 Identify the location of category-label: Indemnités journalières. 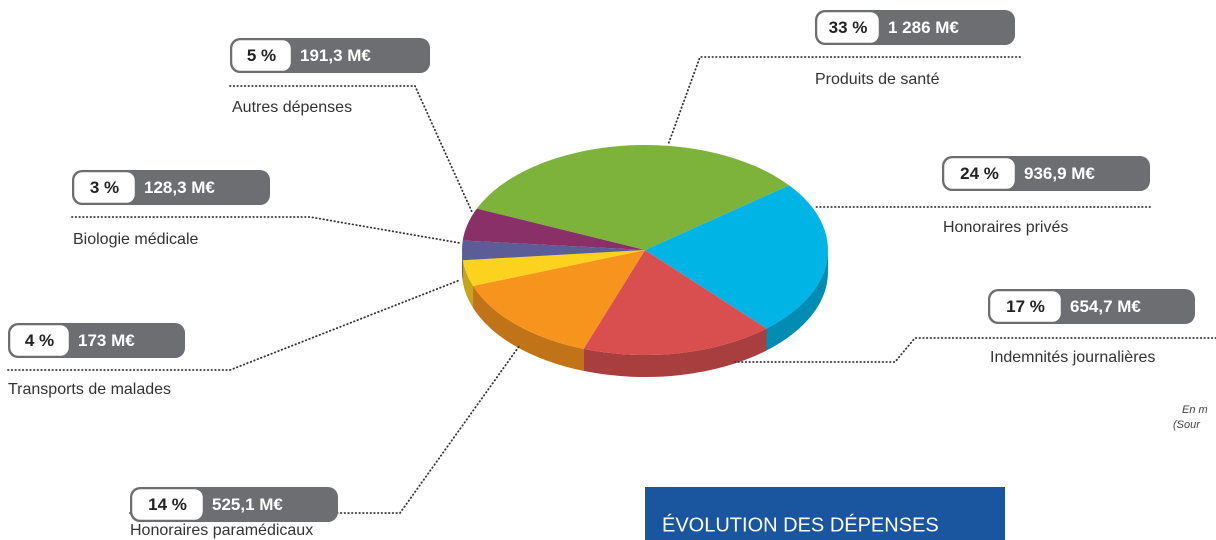
(1072, 357).